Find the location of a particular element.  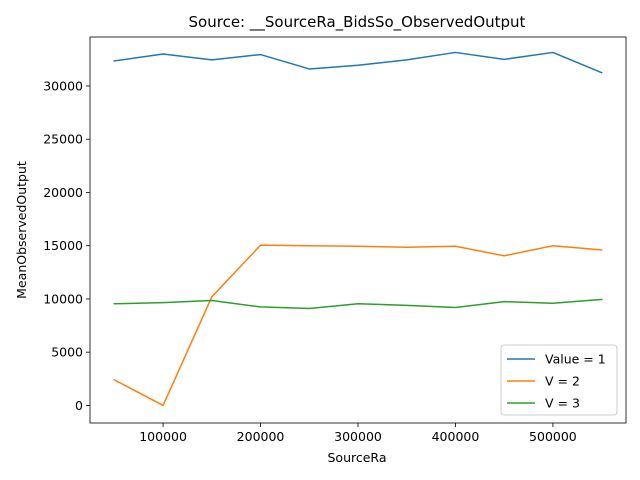

y-tick-label: 5000 is located at coordinates (67, 352).